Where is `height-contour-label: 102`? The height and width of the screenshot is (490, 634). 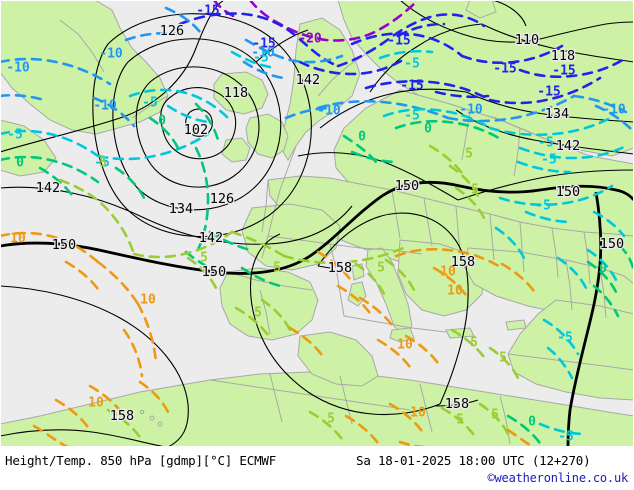
height-contour-label: 102 is located at coordinates (196, 130).